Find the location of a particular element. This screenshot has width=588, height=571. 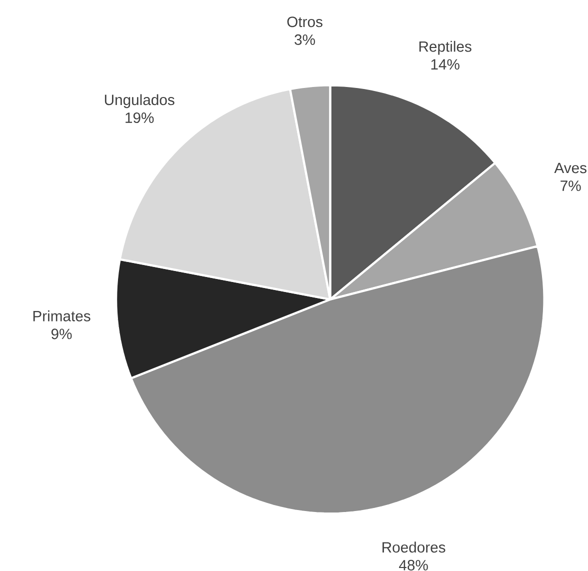

slice-label: Otros is located at coordinates (304, 21).